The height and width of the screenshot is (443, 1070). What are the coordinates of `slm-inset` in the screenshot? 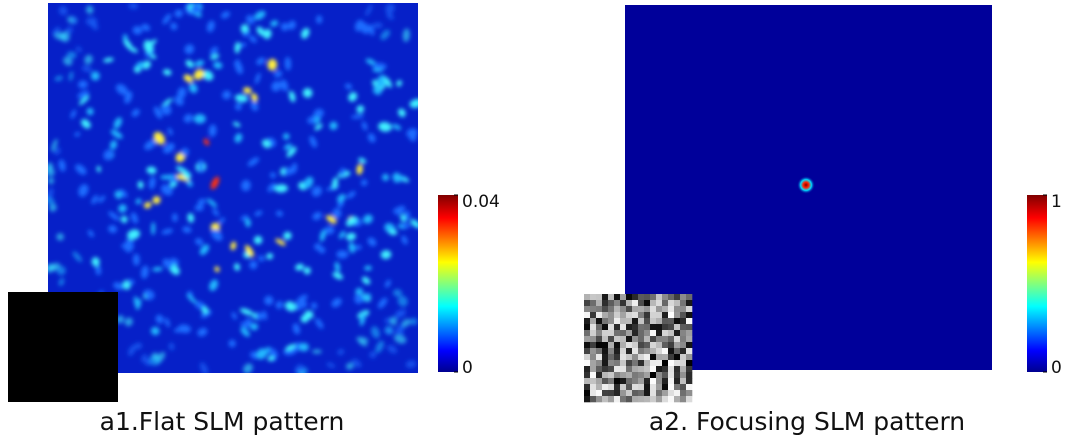 It's located at (638, 348).